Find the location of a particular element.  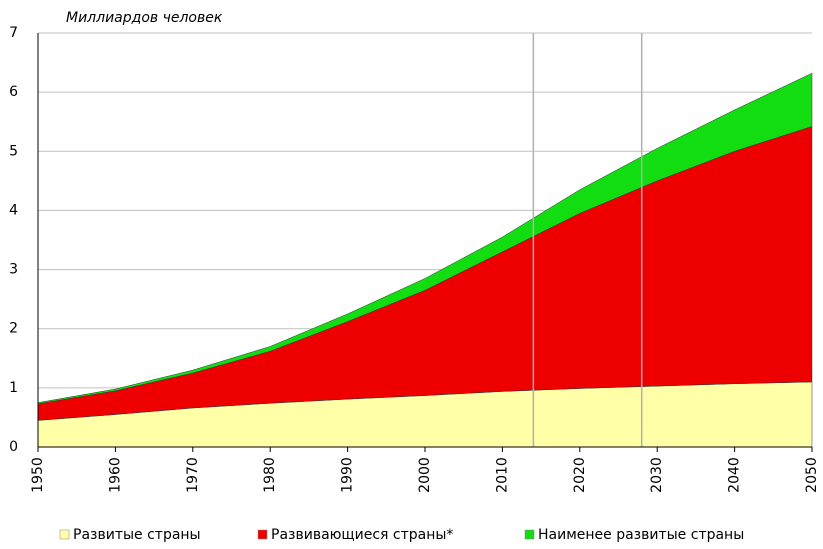

y-tick-label: 5 is located at coordinates (13, 151).